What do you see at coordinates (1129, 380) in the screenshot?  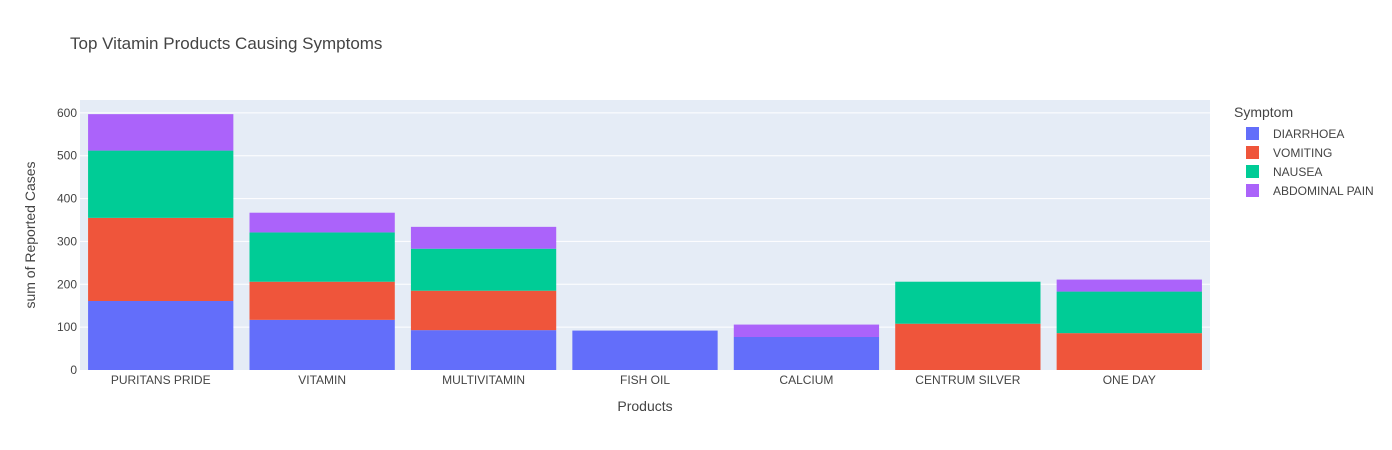 I see `x-tick-label: ONE DAY` at bounding box center [1129, 380].